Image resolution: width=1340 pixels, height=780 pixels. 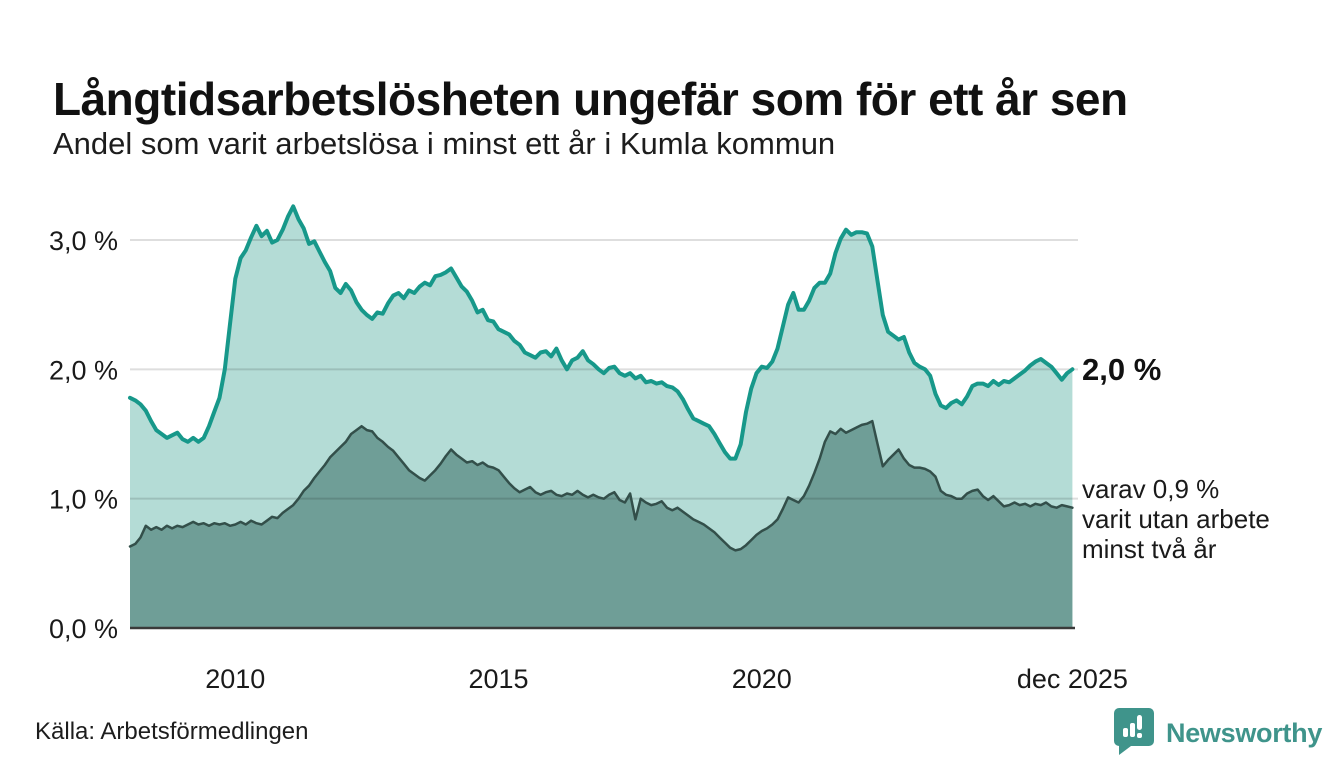 What do you see at coordinates (1151, 489) in the screenshot?
I see `annotation-line: varav 0,9 %` at bounding box center [1151, 489].